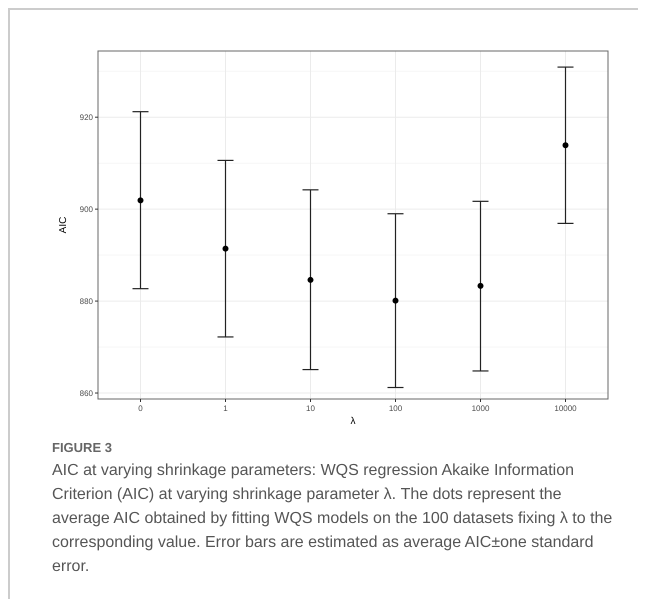 Image resolution: width=646 pixels, height=612 pixels. What do you see at coordinates (395, 408) in the screenshot?
I see `x-tick-label: 100` at bounding box center [395, 408].